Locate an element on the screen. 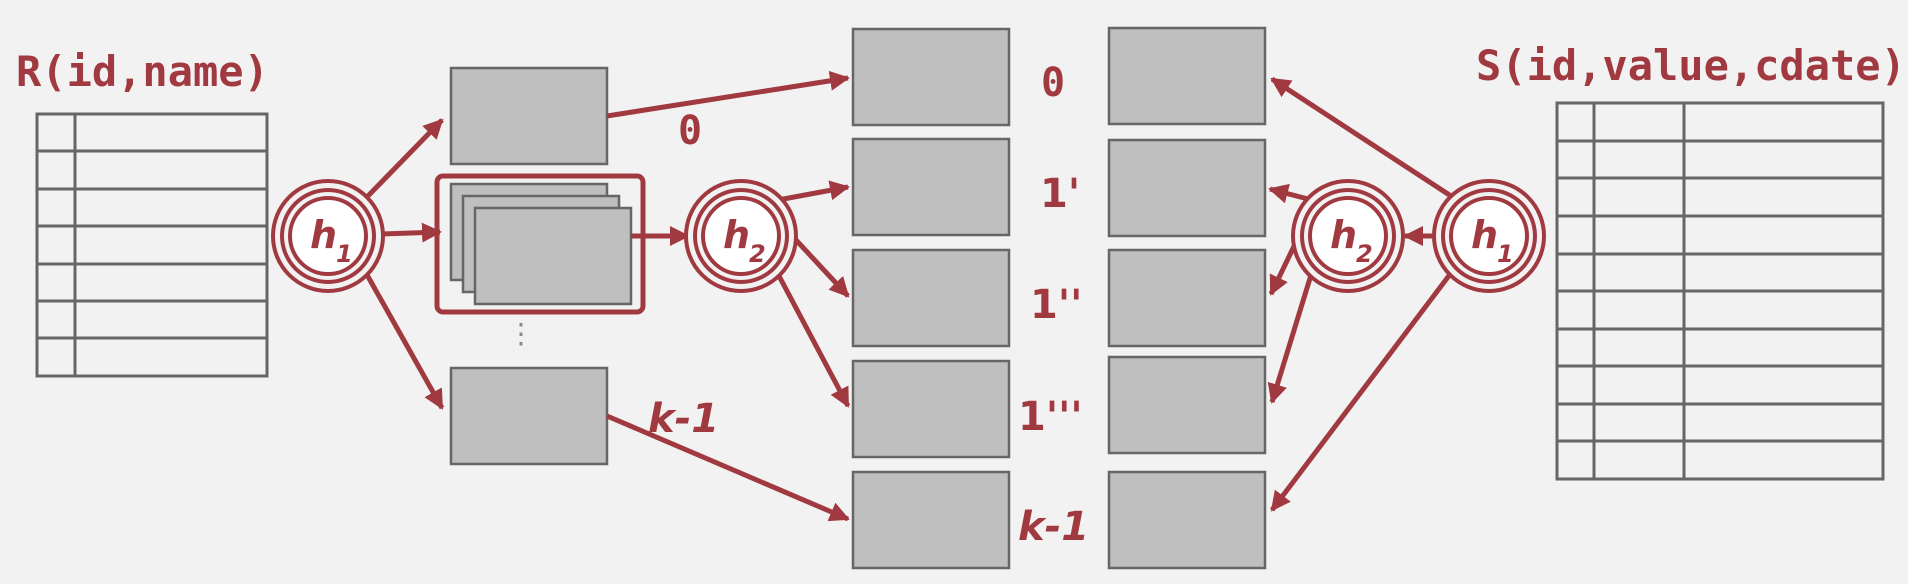 The height and width of the screenshot is (584, 1908). partition-1-highlight-frame is located at coordinates (540, 244).